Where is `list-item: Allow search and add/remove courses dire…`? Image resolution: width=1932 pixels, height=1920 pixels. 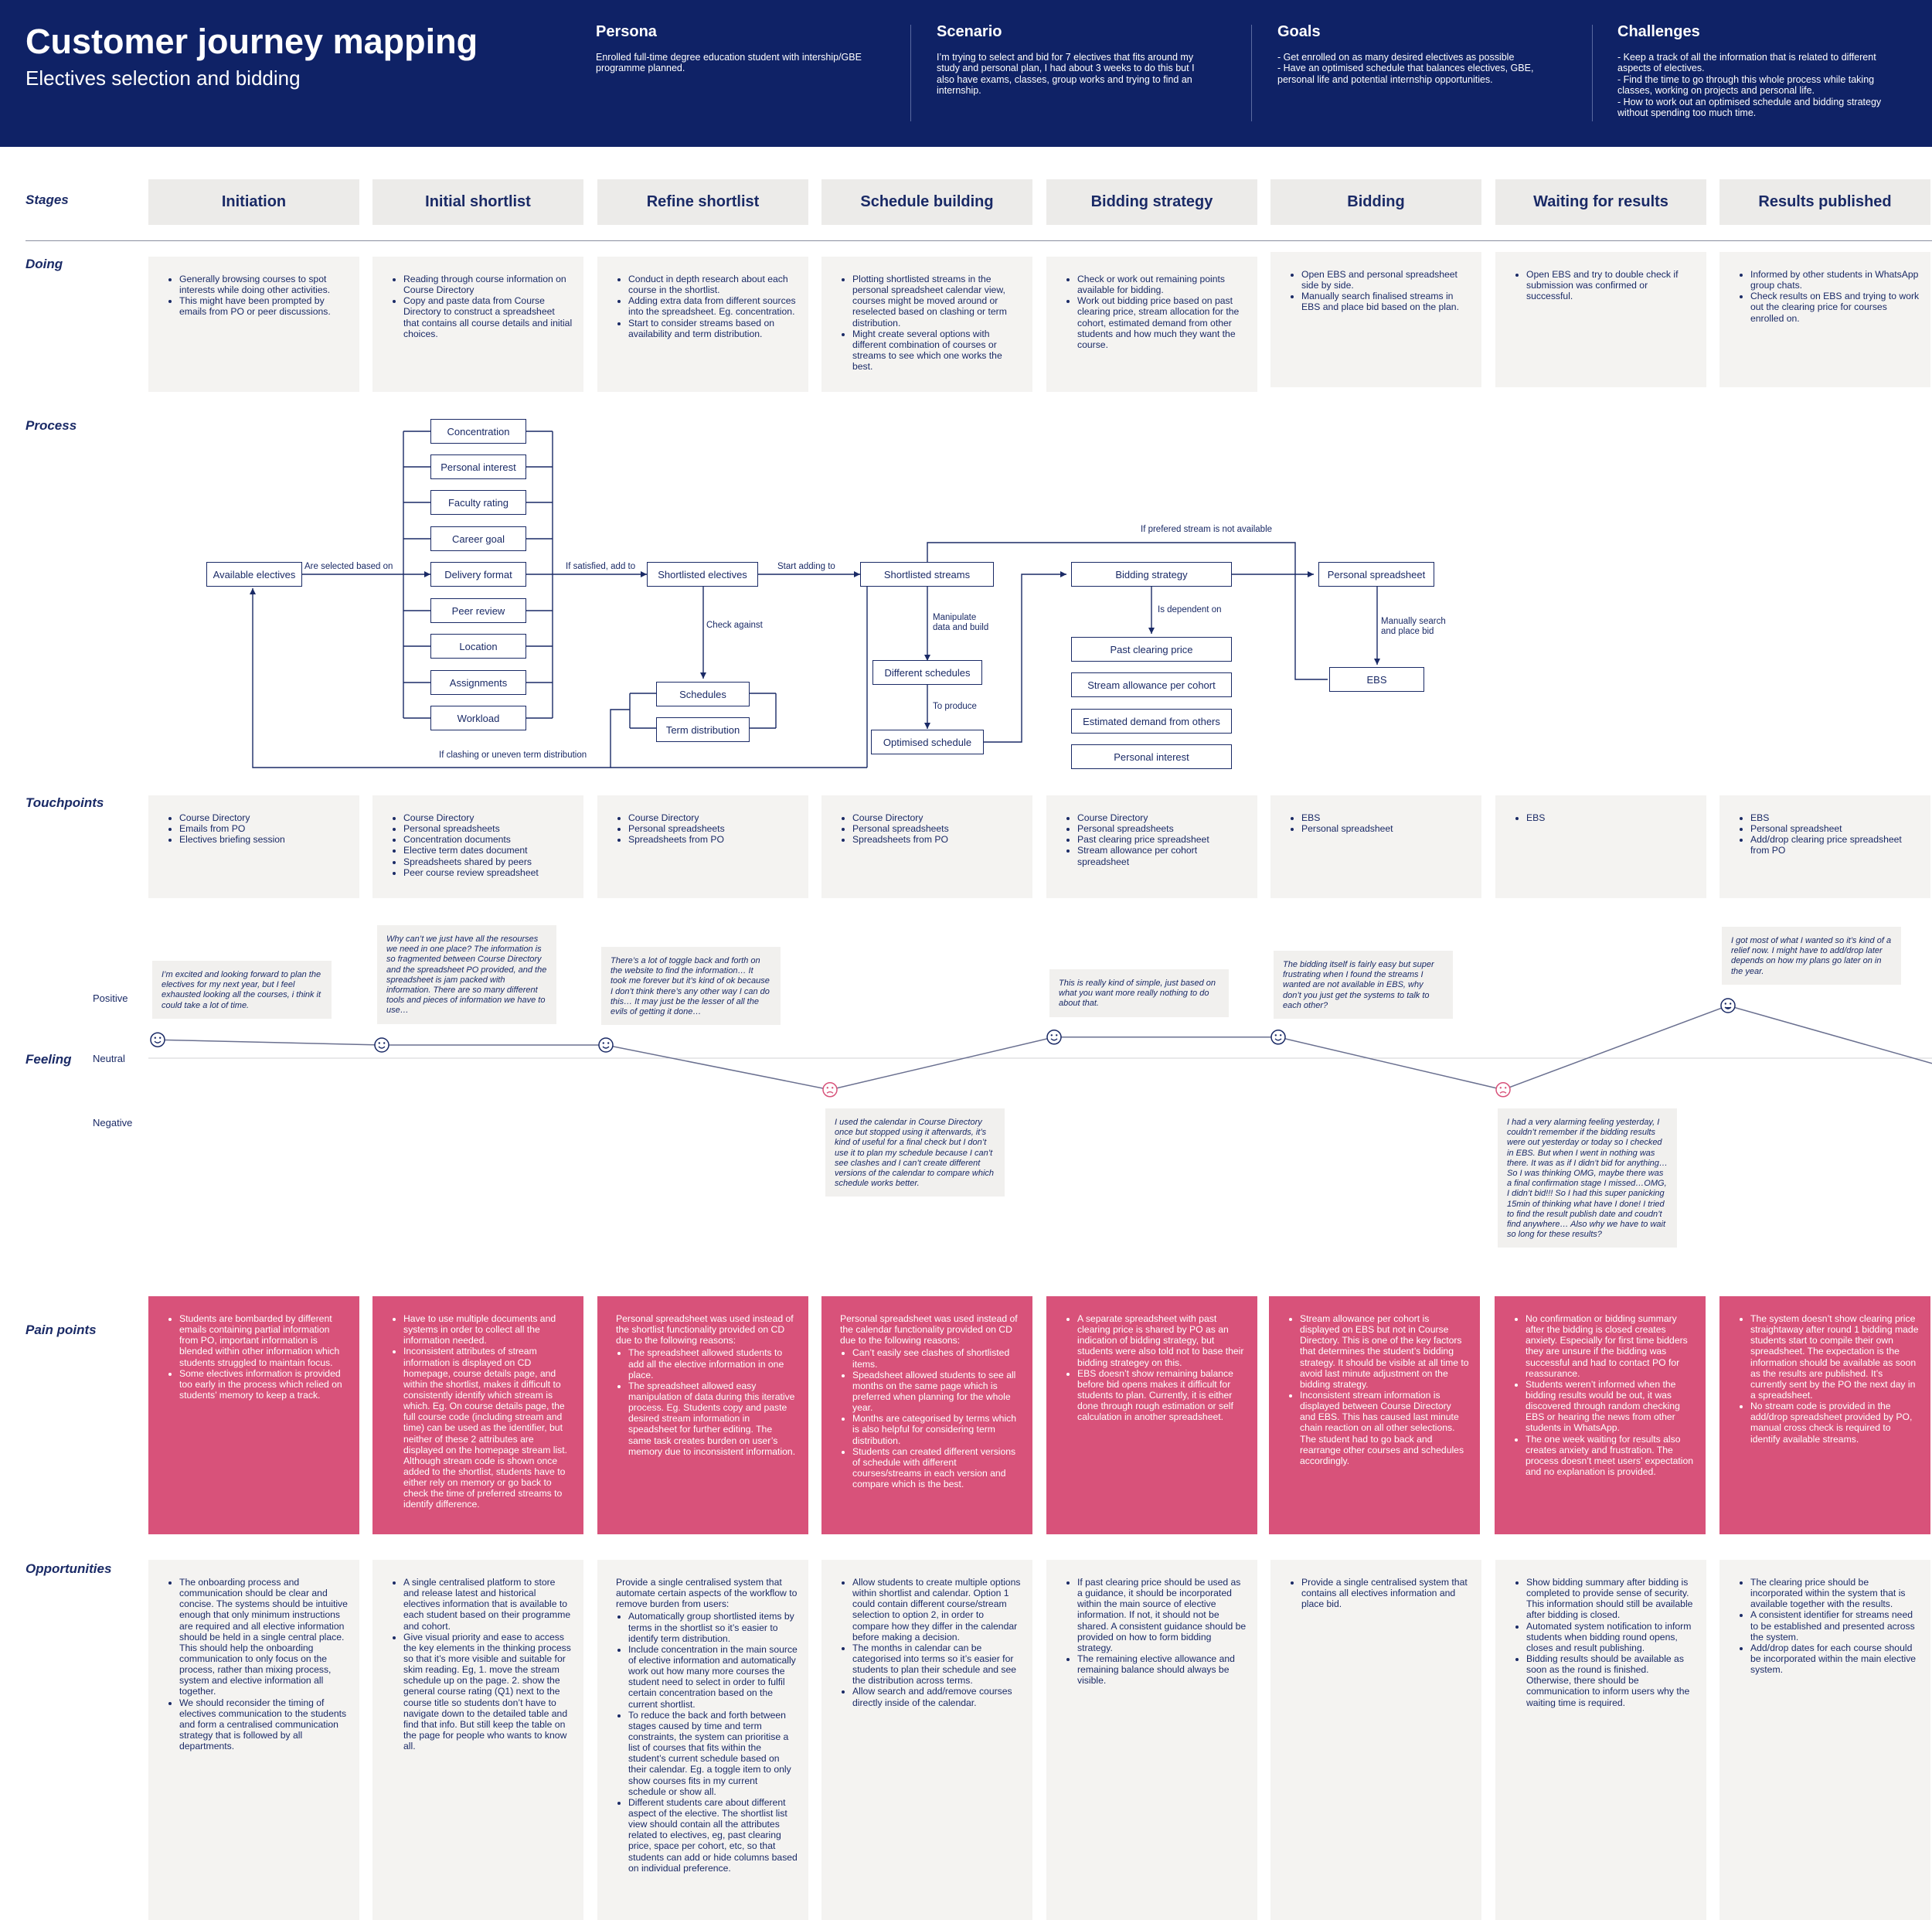 list-item: Allow search and add/remove courses dire… is located at coordinates (937, 1696).